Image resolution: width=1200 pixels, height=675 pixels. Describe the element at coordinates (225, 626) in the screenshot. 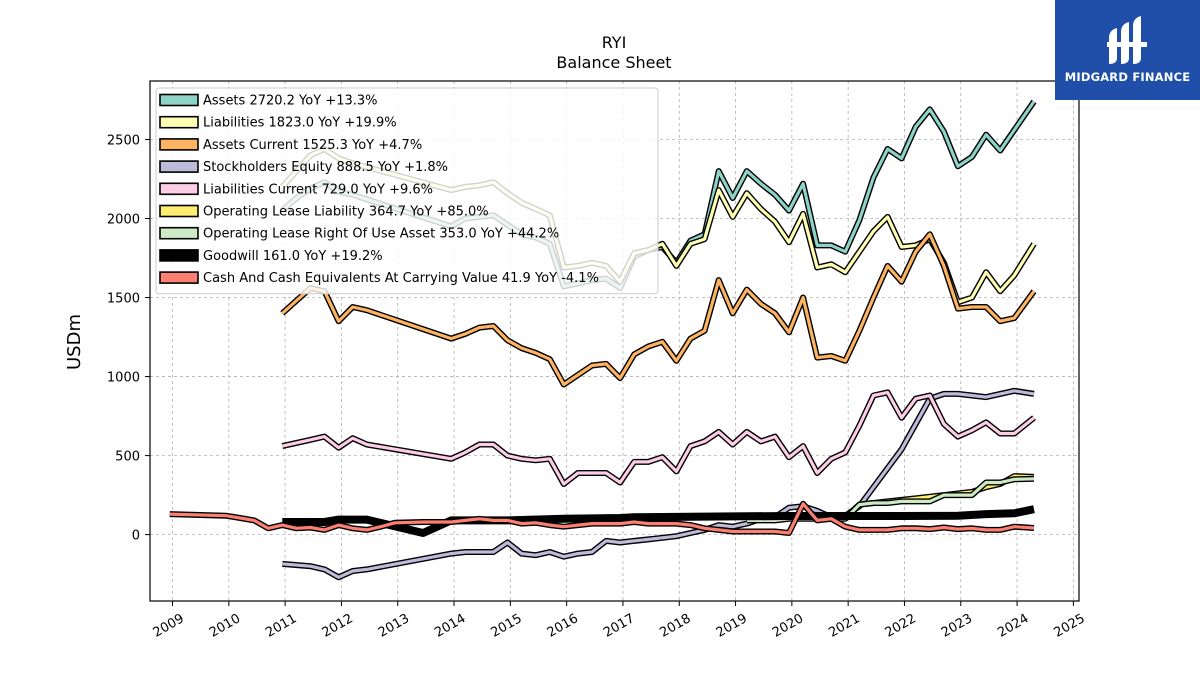

I see `x-tick-label: 2010` at that location.